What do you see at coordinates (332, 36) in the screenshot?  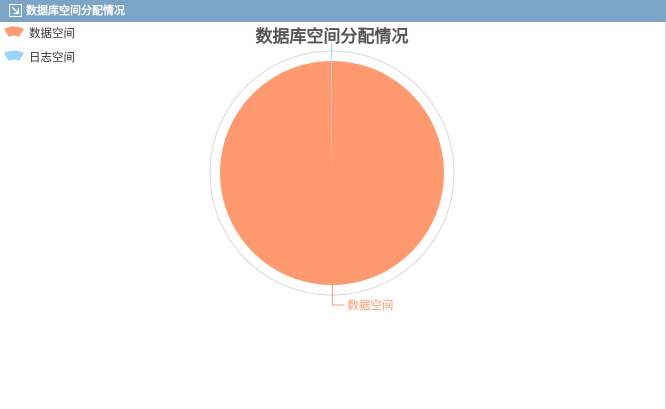 I see `chart-title: 数据库空间分配情况` at bounding box center [332, 36].